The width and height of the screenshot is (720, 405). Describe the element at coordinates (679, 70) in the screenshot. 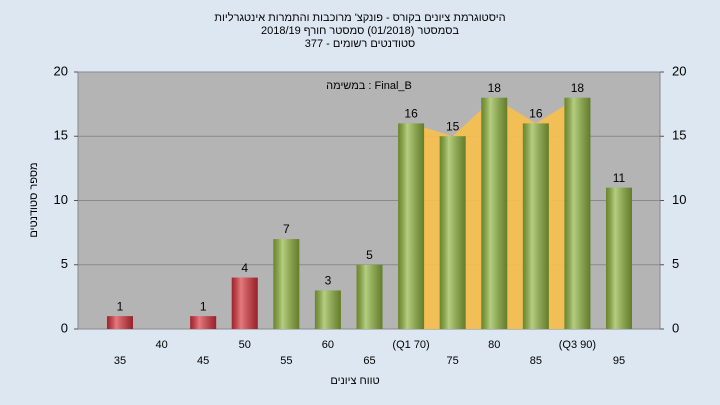

I see `y2-tick-label: 20` at that location.